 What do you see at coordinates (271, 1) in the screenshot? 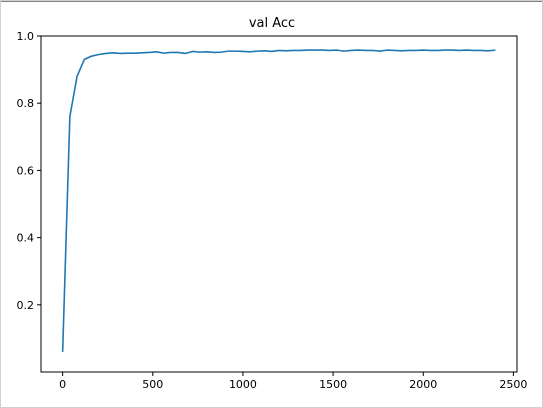
I see `window-top-border` at bounding box center [271, 1].